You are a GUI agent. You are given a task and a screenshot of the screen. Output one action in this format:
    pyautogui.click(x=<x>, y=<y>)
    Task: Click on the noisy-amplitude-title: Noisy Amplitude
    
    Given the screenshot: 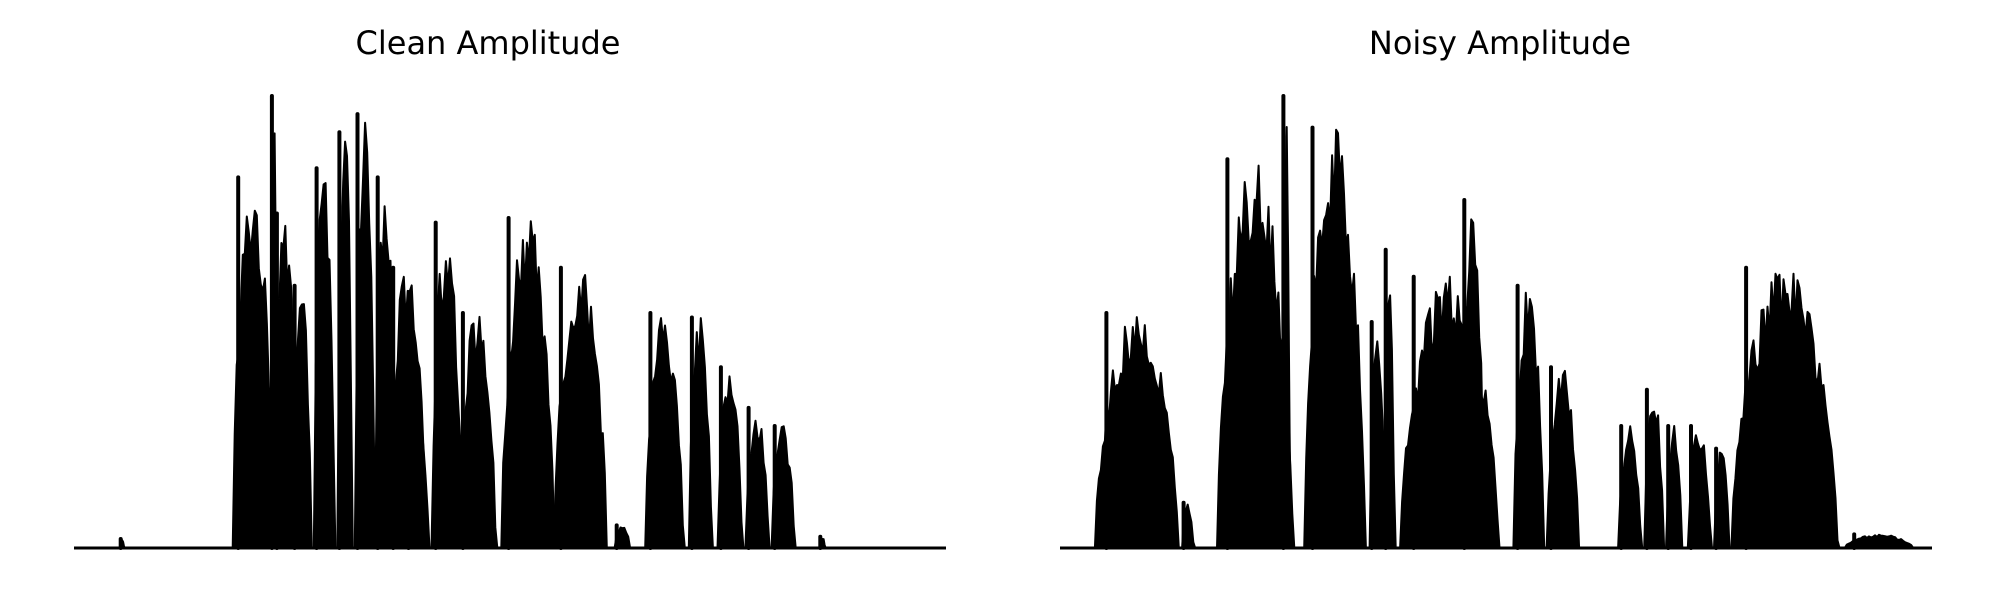 What is the action you would take?
    pyautogui.click(x=1500, y=43)
    